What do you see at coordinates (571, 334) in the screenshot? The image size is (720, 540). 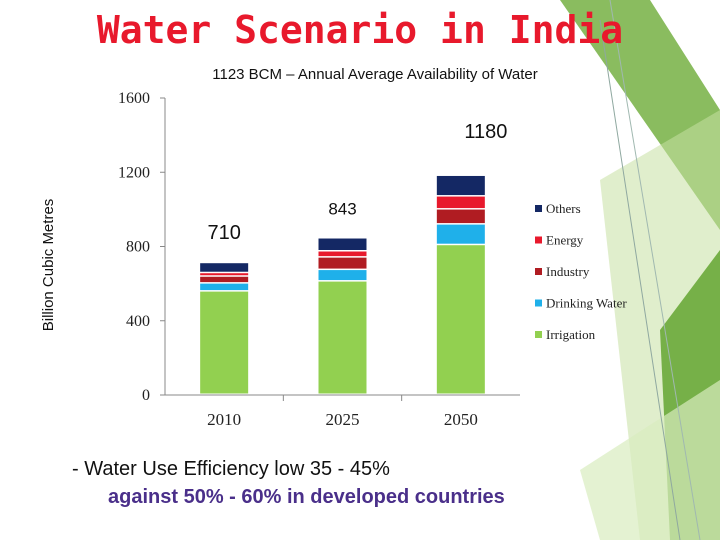 I see `legend-entry: Irrigation` at bounding box center [571, 334].